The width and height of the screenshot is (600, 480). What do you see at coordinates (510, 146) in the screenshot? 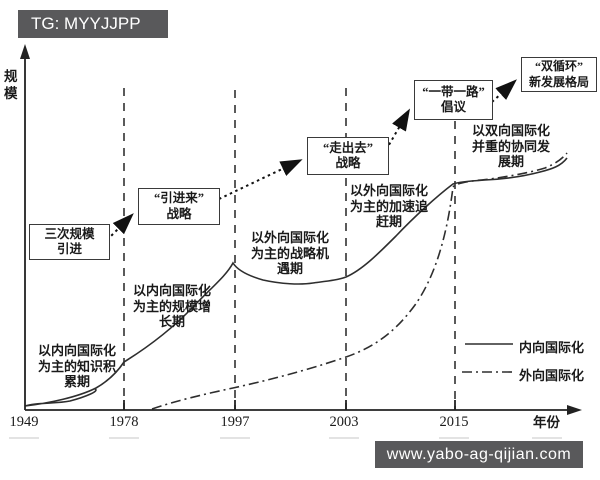
I see `period-label-coordinated-development: 以双向国际化 并重的协同发 展期` at bounding box center [510, 146].